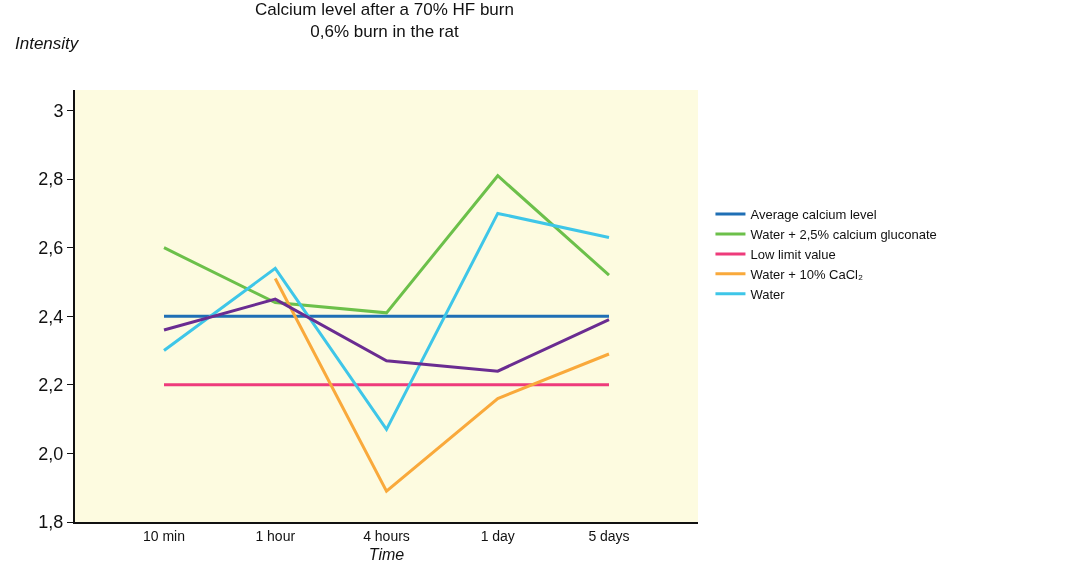 The width and height of the screenshot is (1068, 582). Describe the element at coordinates (497, 535) in the screenshot. I see `x-tick-label: 1 day` at that location.